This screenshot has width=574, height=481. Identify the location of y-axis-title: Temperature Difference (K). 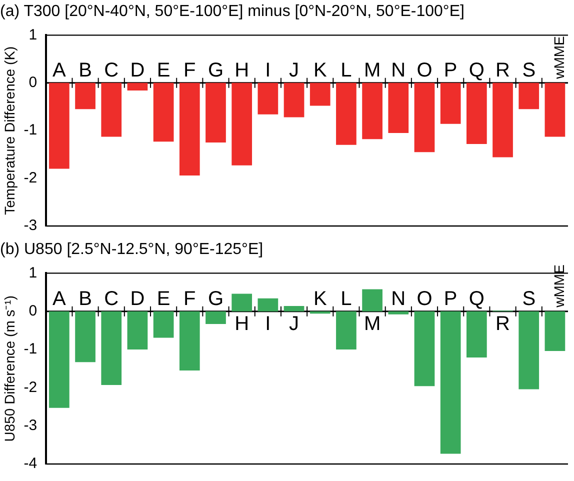
(9, 130).